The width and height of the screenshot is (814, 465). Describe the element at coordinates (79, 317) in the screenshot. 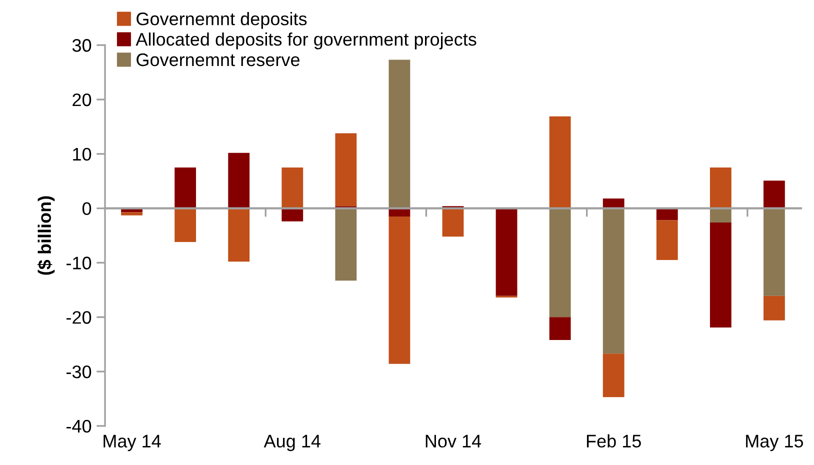

I see `y-tick-label: -20` at that location.